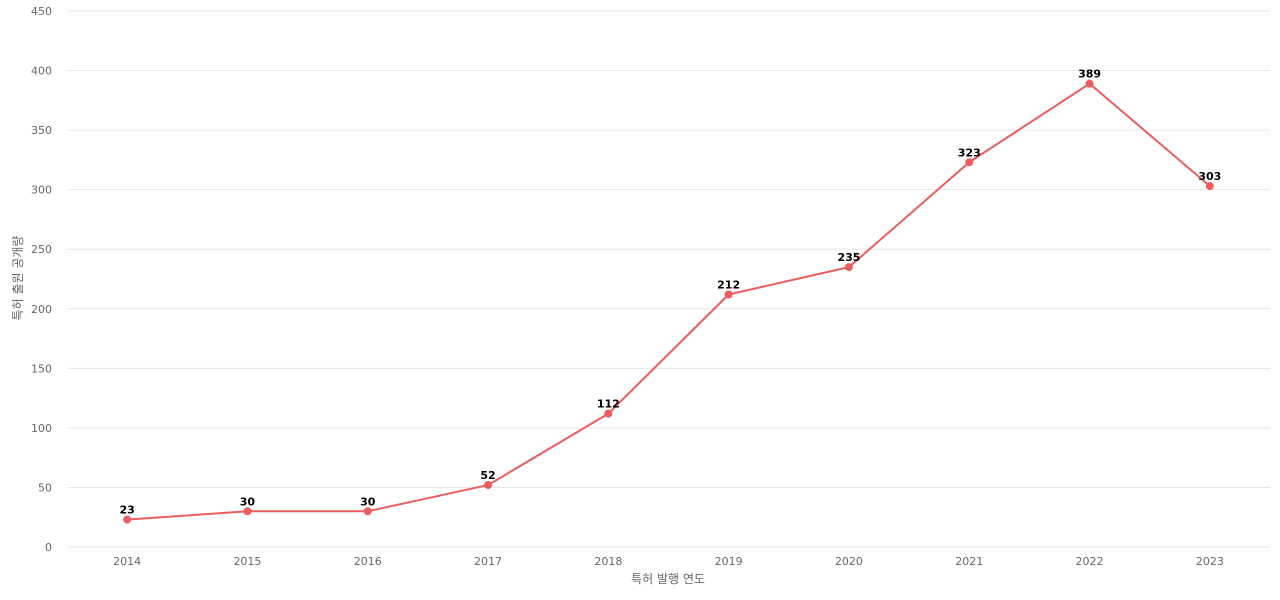 This screenshot has height=600, width=1280. Describe the element at coordinates (729, 561) in the screenshot. I see `x-tick-label: 2019` at that location.